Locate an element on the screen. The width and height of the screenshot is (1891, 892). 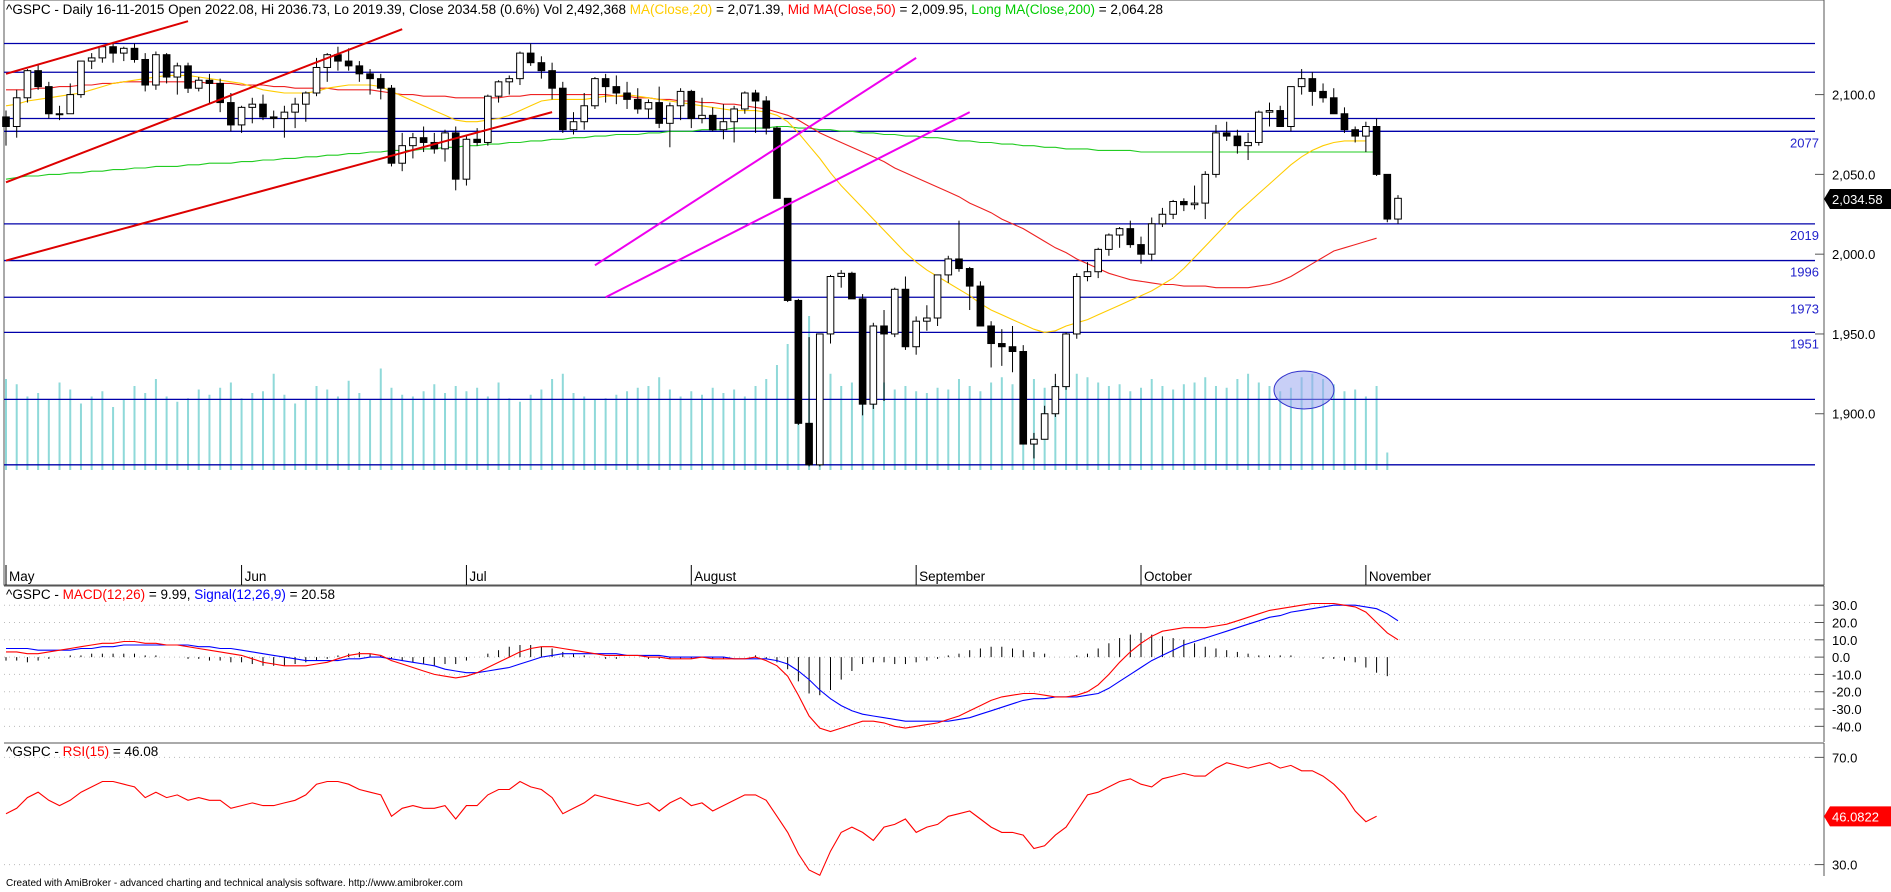
macd-grid is located at coordinates (909, 665).